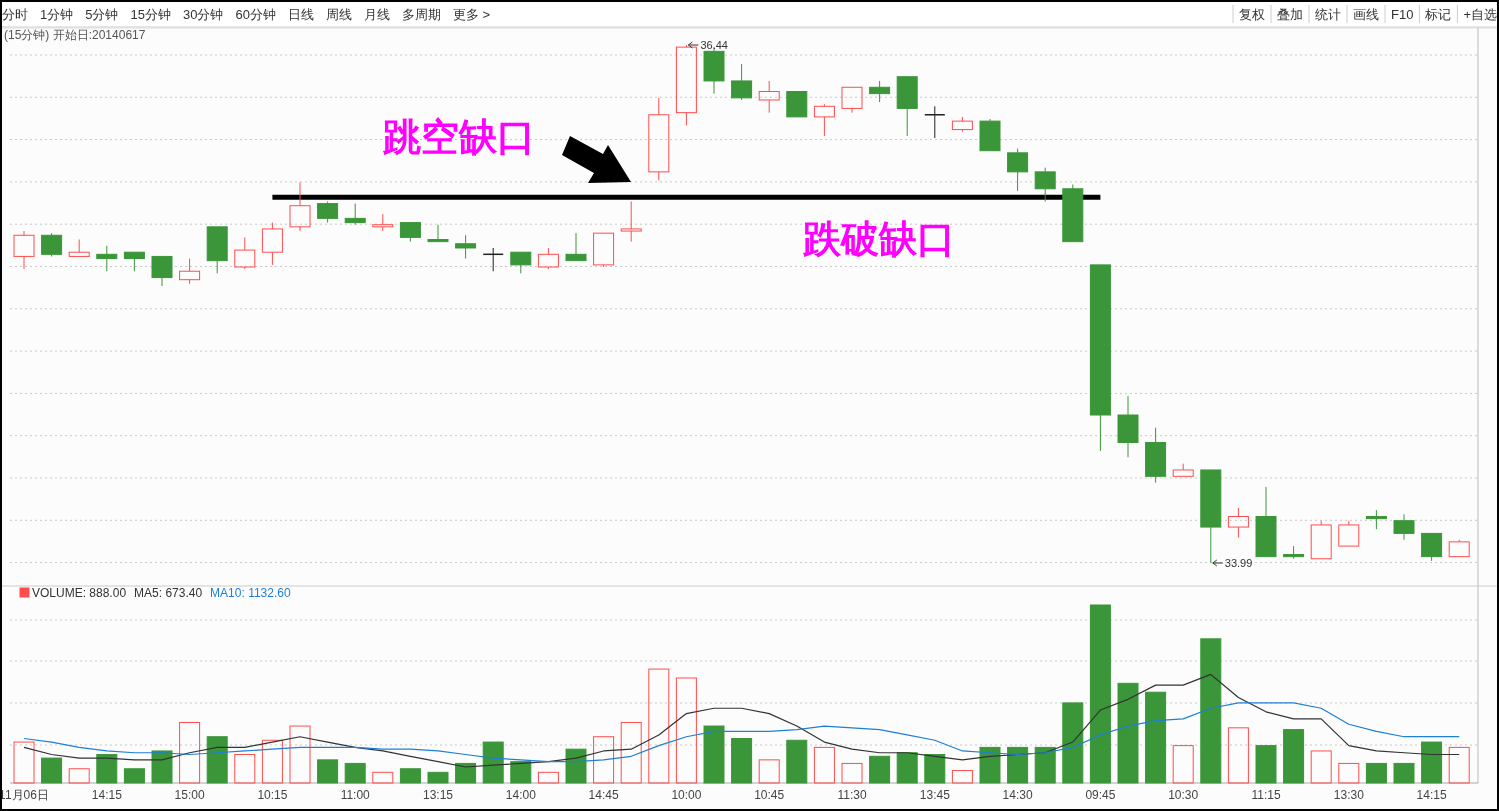  What do you see at coordinates (300, 14) in the screenshot?
I see `text: 日线` at bounding box center [300, 14].